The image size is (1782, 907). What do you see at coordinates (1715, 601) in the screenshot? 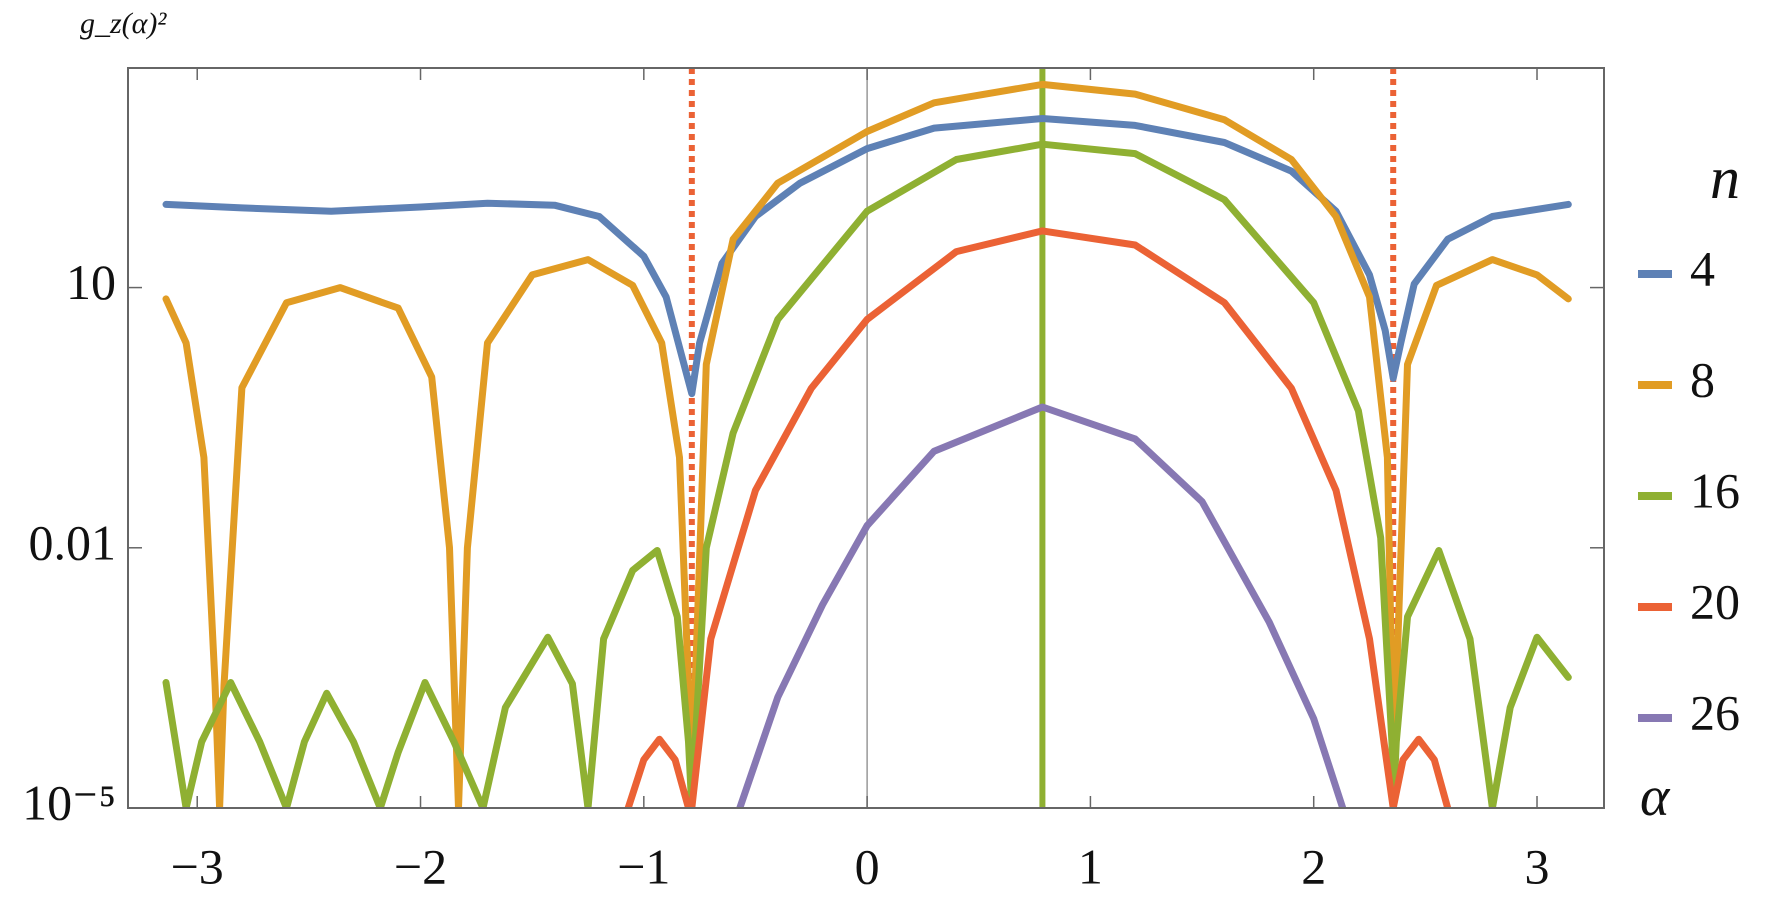
I see `legend-label: 20` at bounding box center [1715, 601].